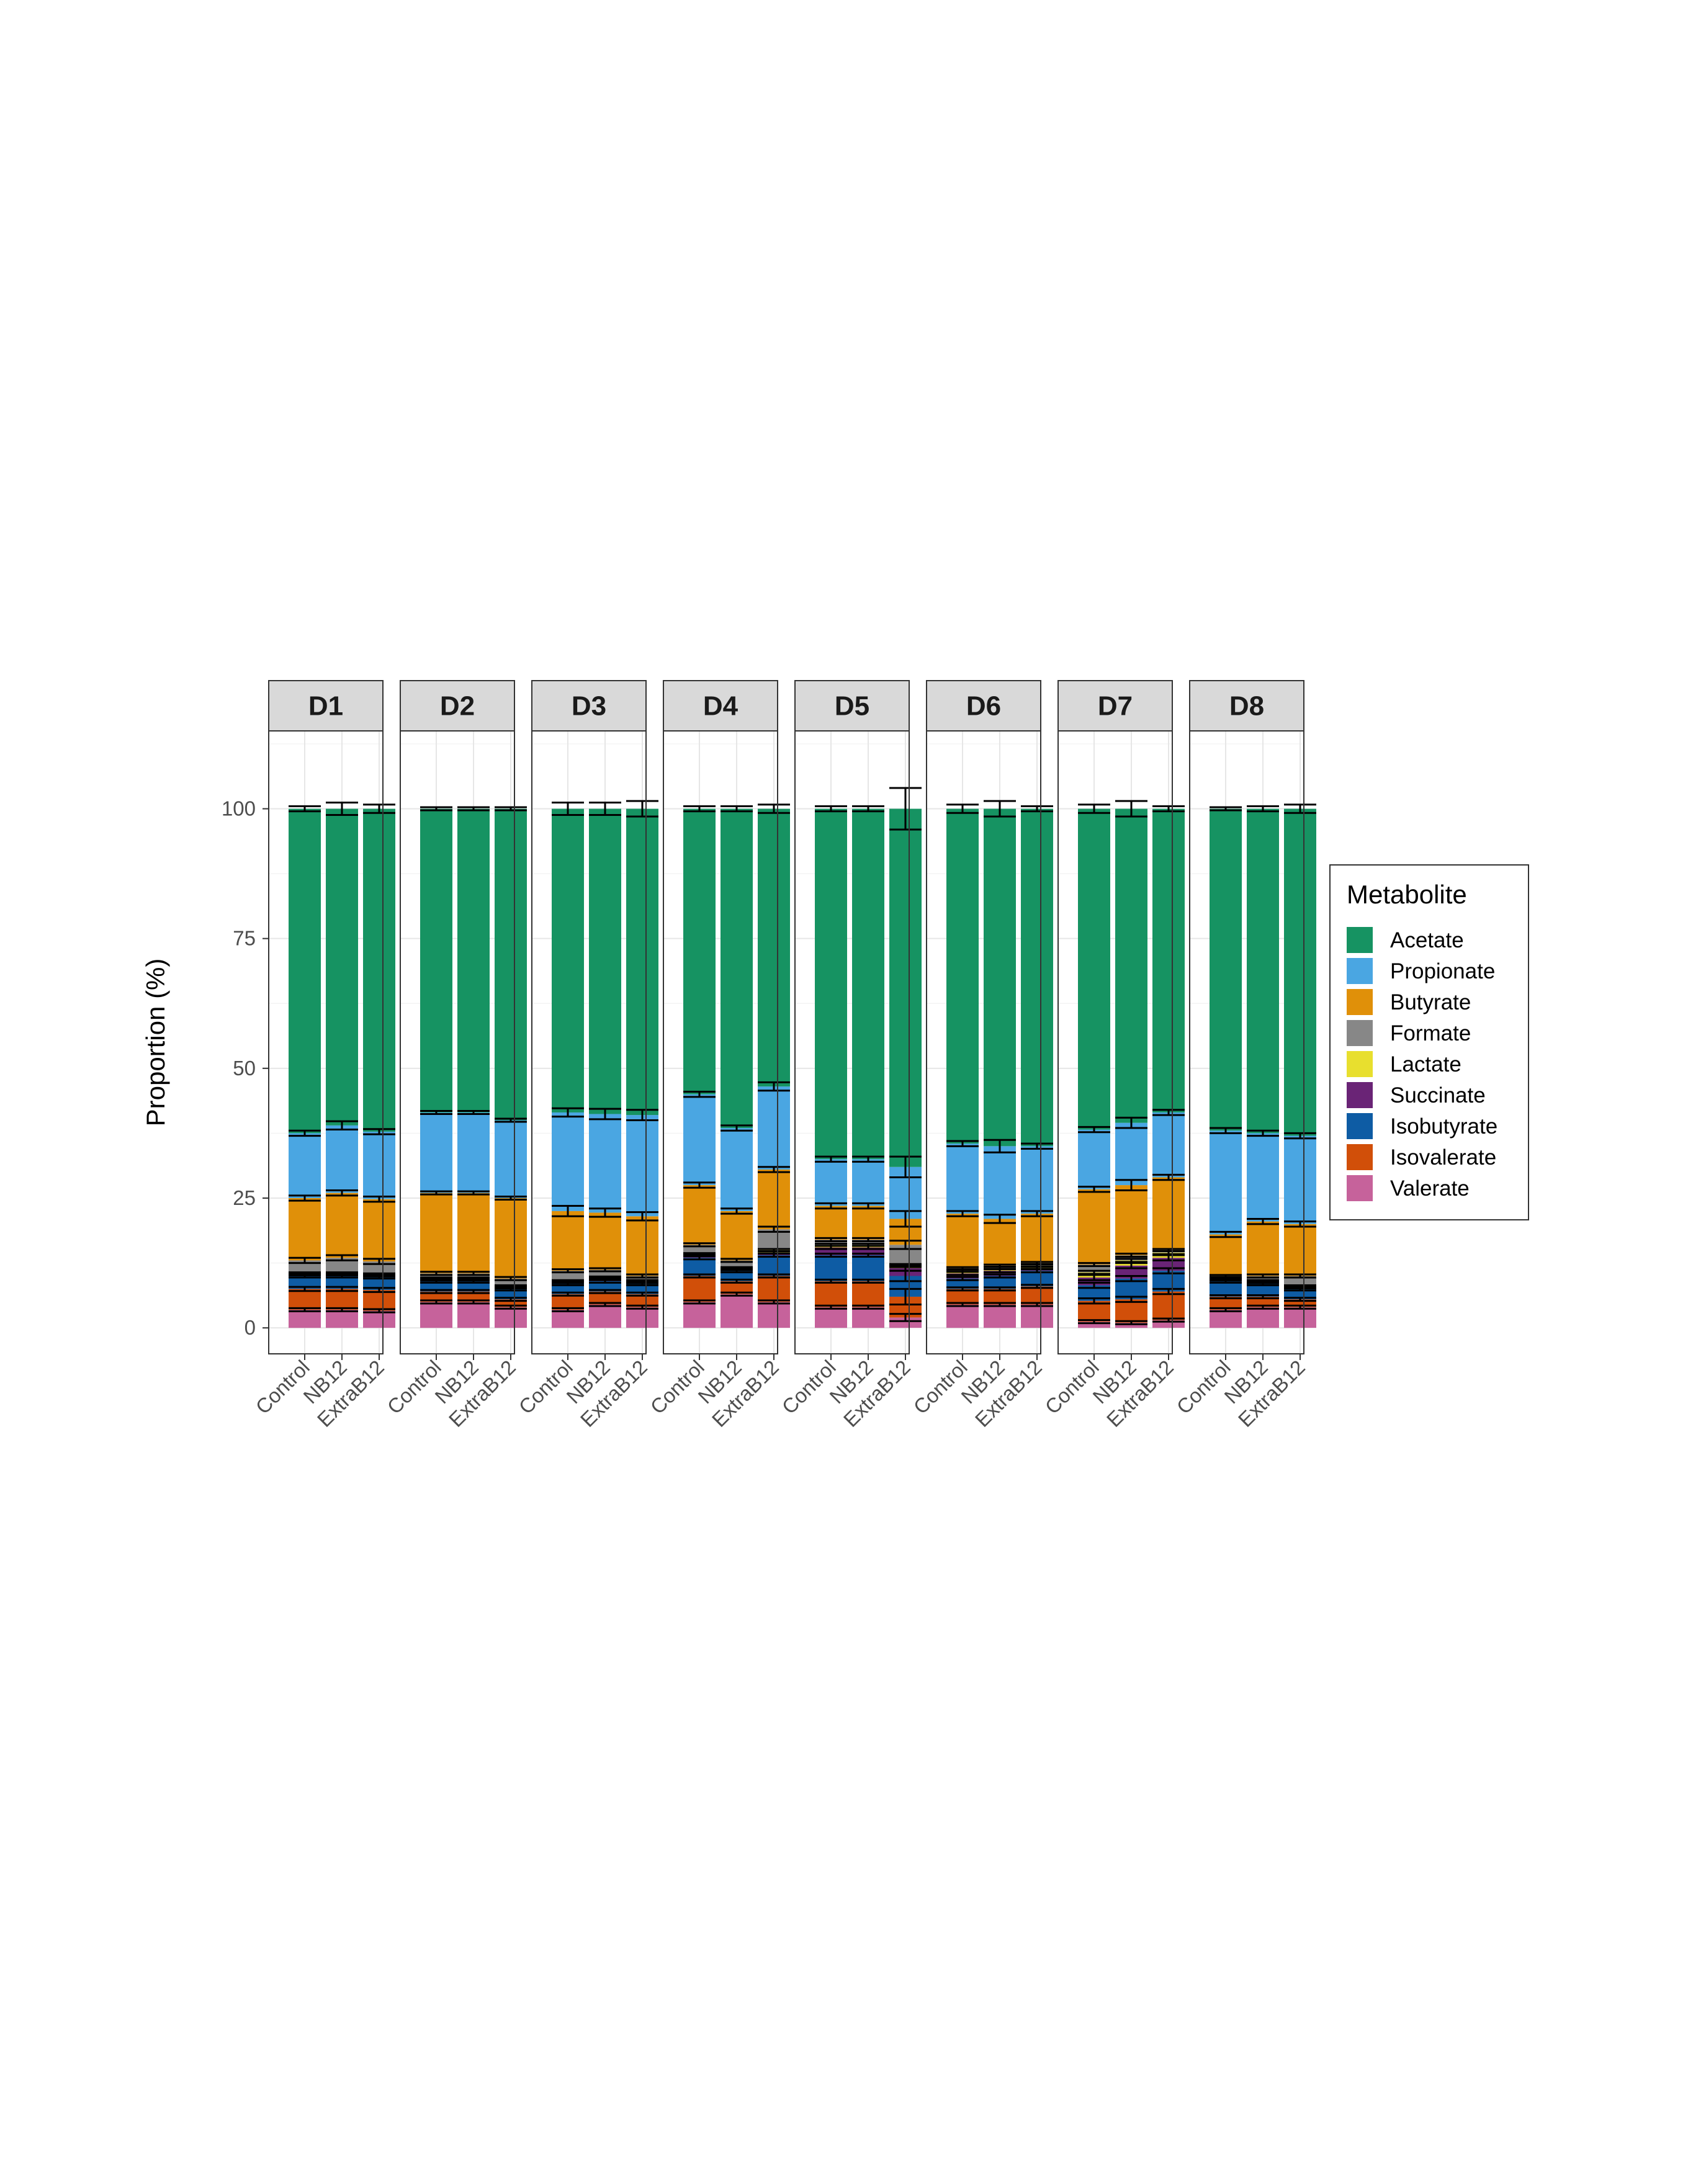  Describe the element at coordinates (155, 1043) in the screenshot. I see `y-axis-title: Proportion (%)` at that location.